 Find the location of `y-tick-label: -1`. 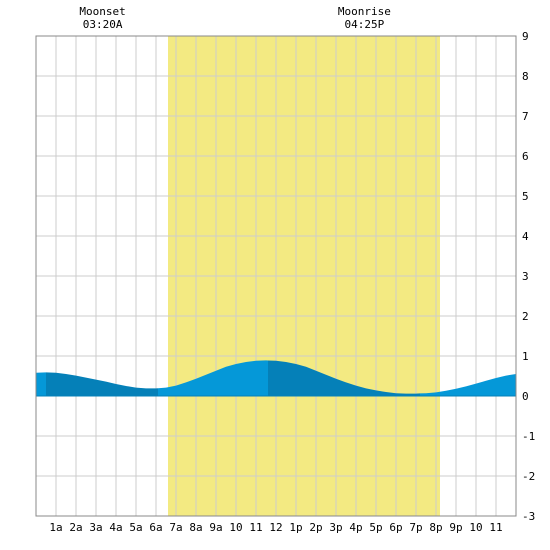

y-tick-label: -1 is located at coordinates (528, 436).